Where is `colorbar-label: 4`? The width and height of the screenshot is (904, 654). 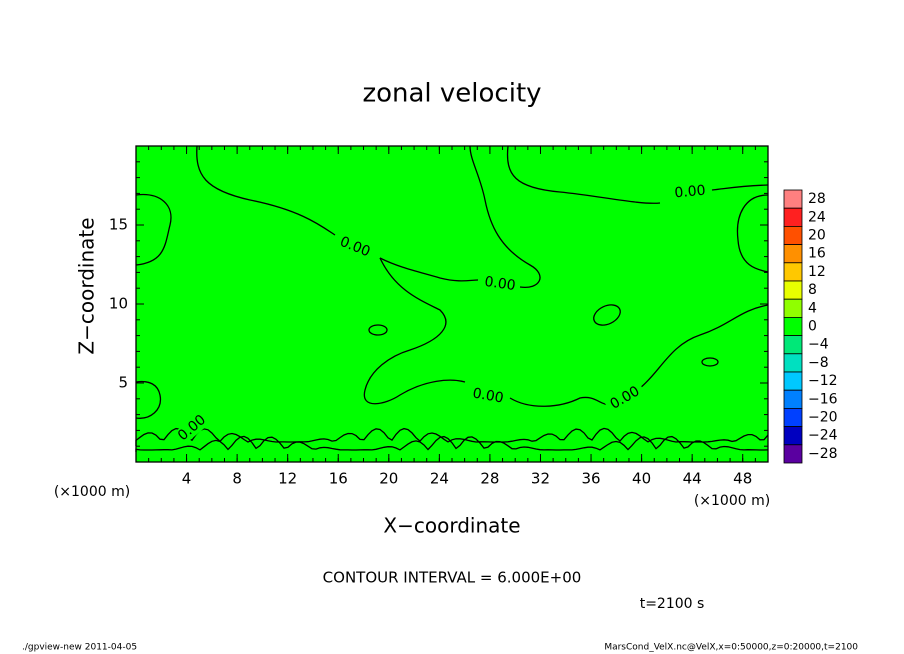
colorbar-label: 4 is located at coordinates (812, 308).